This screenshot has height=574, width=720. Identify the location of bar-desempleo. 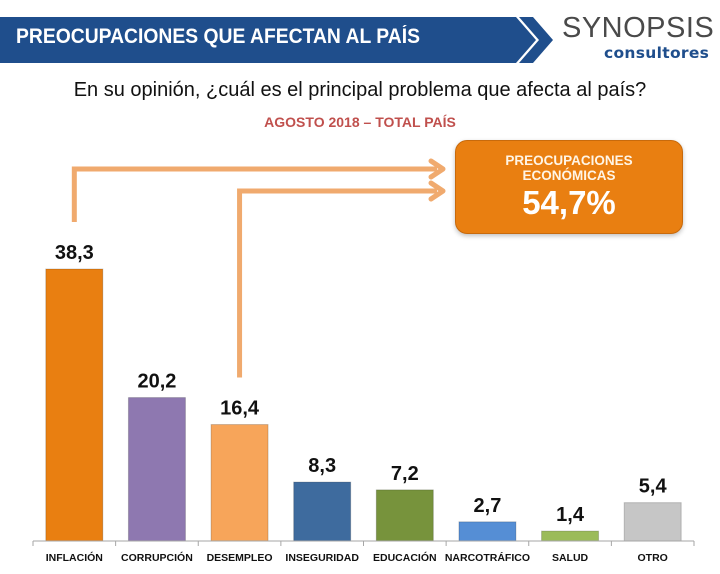
(239, 483).